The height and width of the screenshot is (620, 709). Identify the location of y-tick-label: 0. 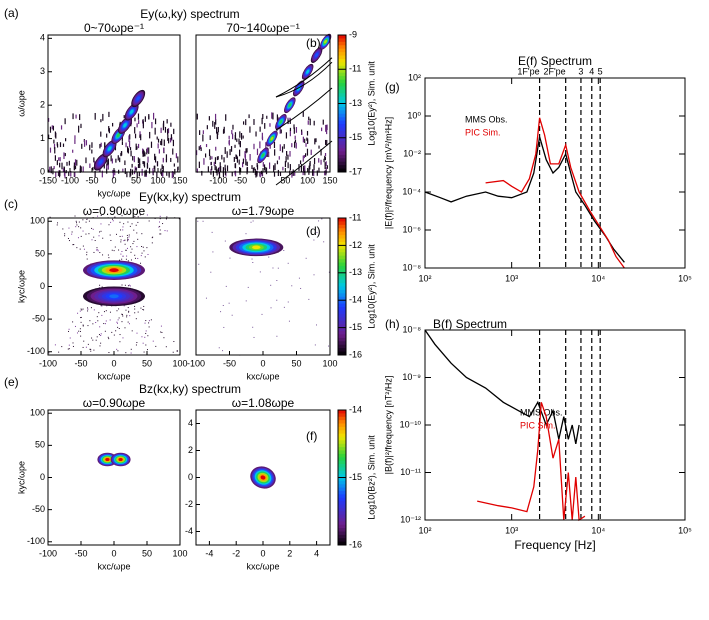
(42, 477).